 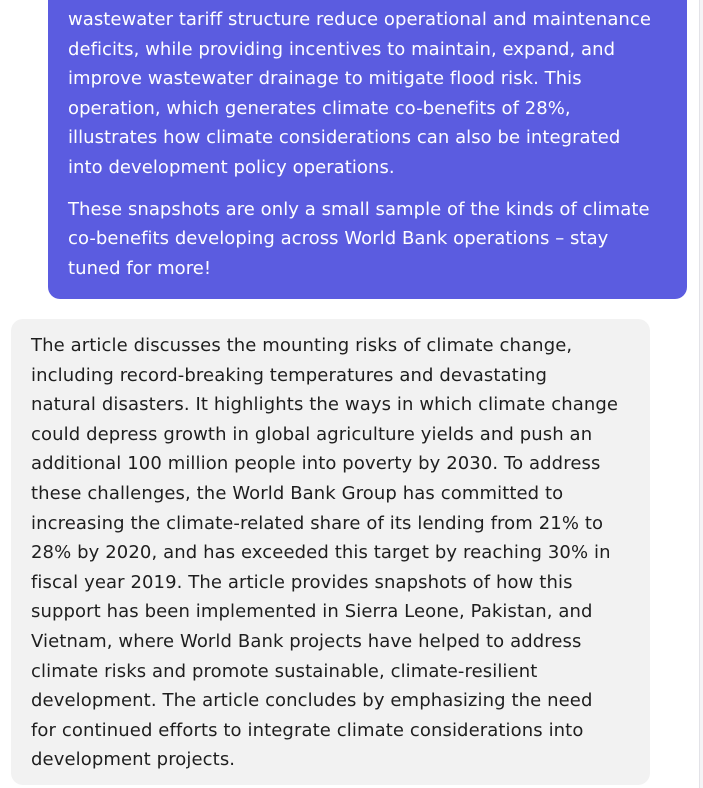 What do you see at coordinates (140, 268) in the screenshot?
I see `text-line: tuned for more!` at bounding box center [140, 268].